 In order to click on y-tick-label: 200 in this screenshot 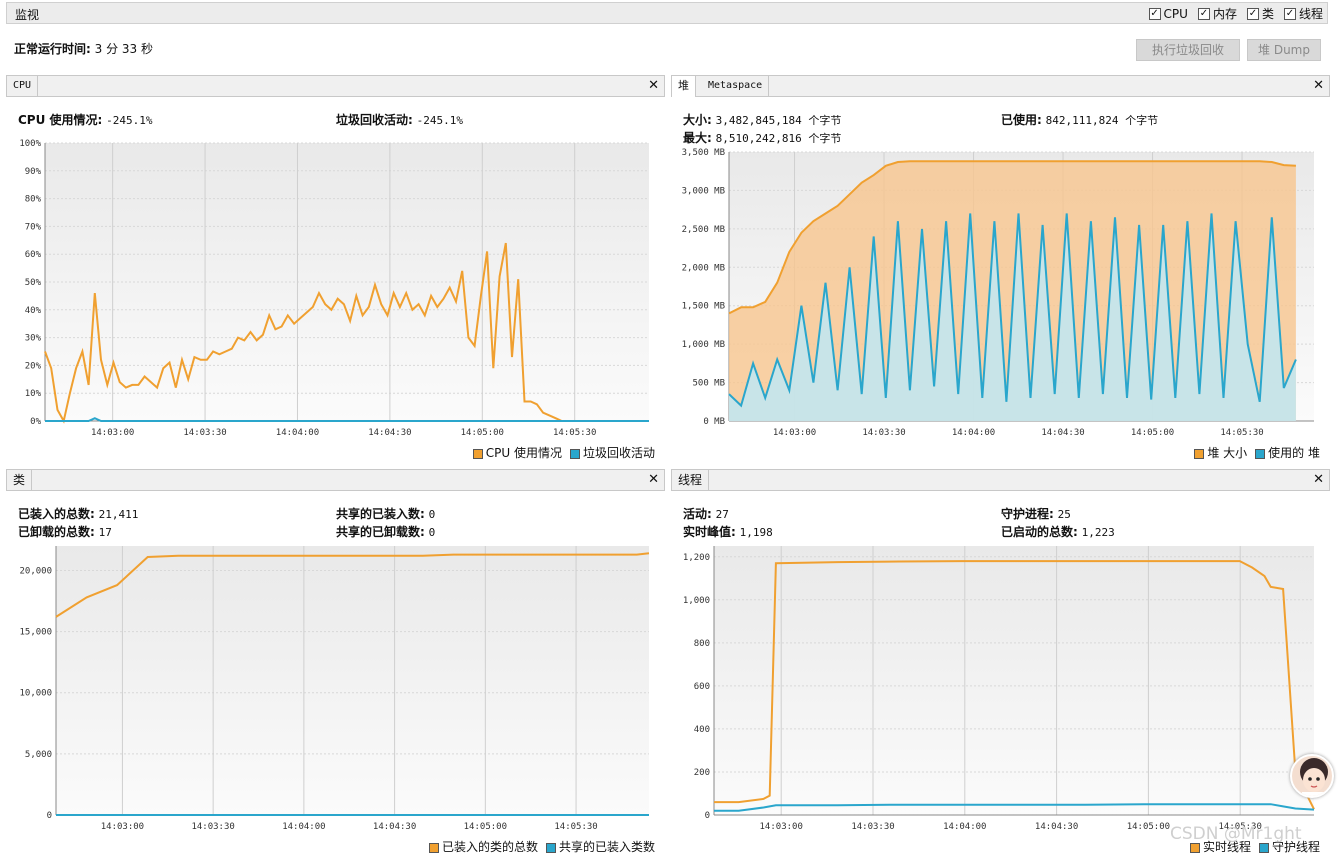, I will do `click(702, 773)`.